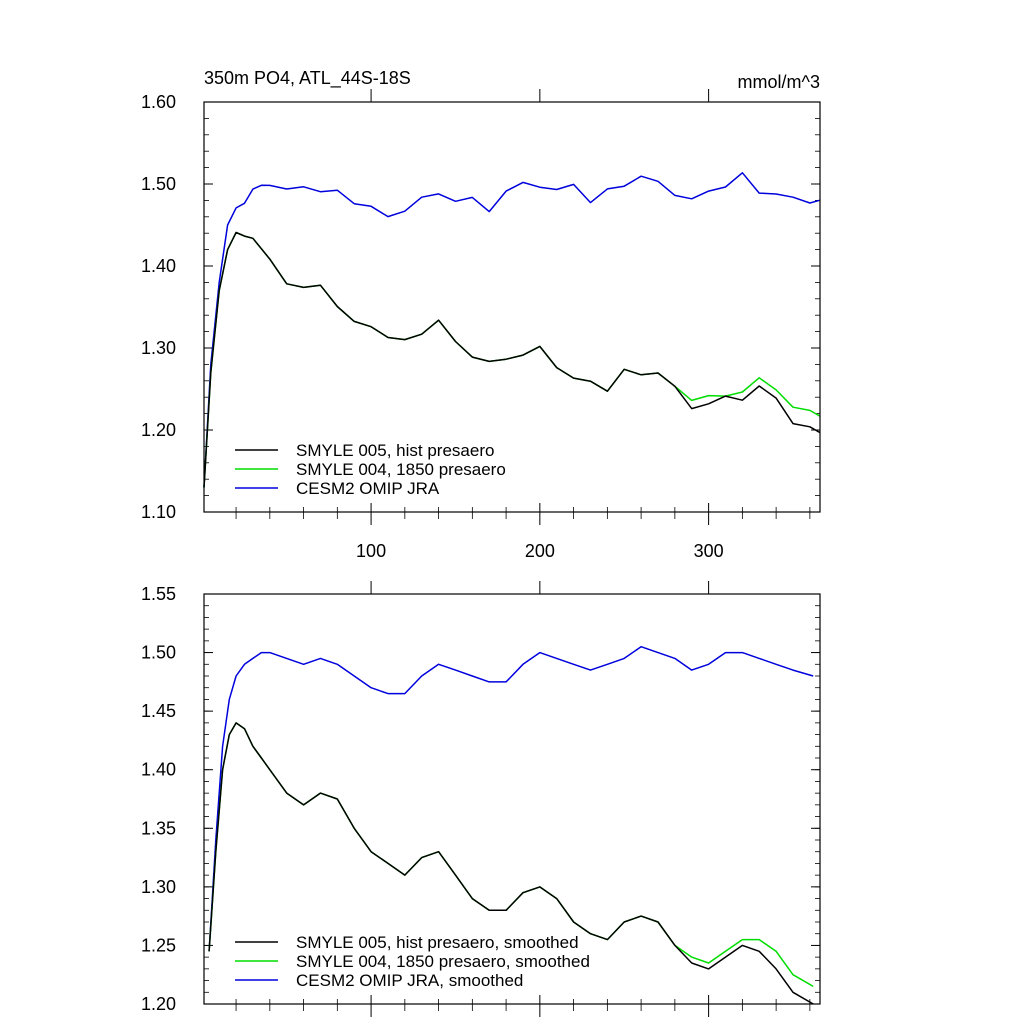  What do you see at coordinates (158, 102) in the screenshot?
I see `y-tick-label-top: 1.60` at bounding box center [158, 102].